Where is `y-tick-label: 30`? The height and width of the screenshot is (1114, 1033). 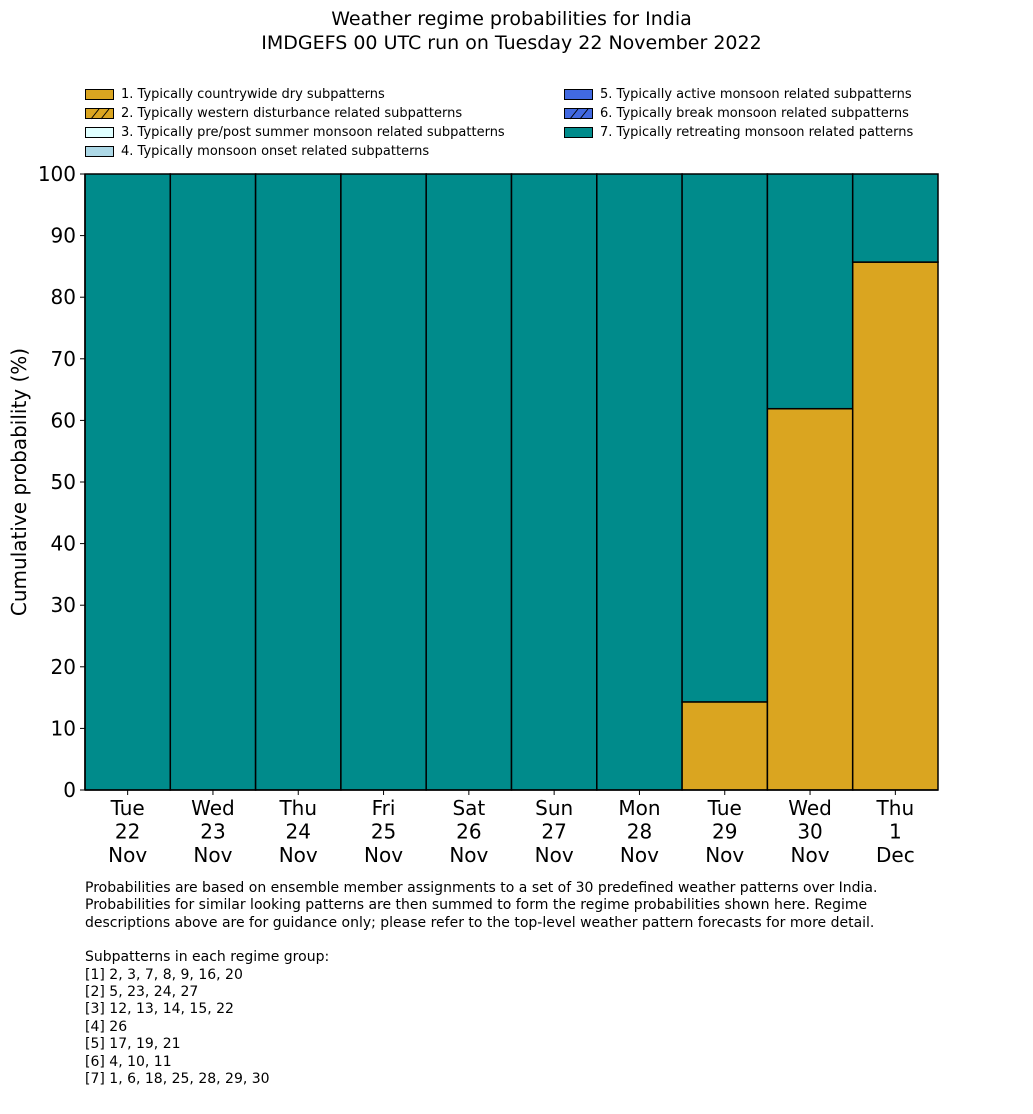
y-tick-label: 30 is located at coordinates (63, 605).